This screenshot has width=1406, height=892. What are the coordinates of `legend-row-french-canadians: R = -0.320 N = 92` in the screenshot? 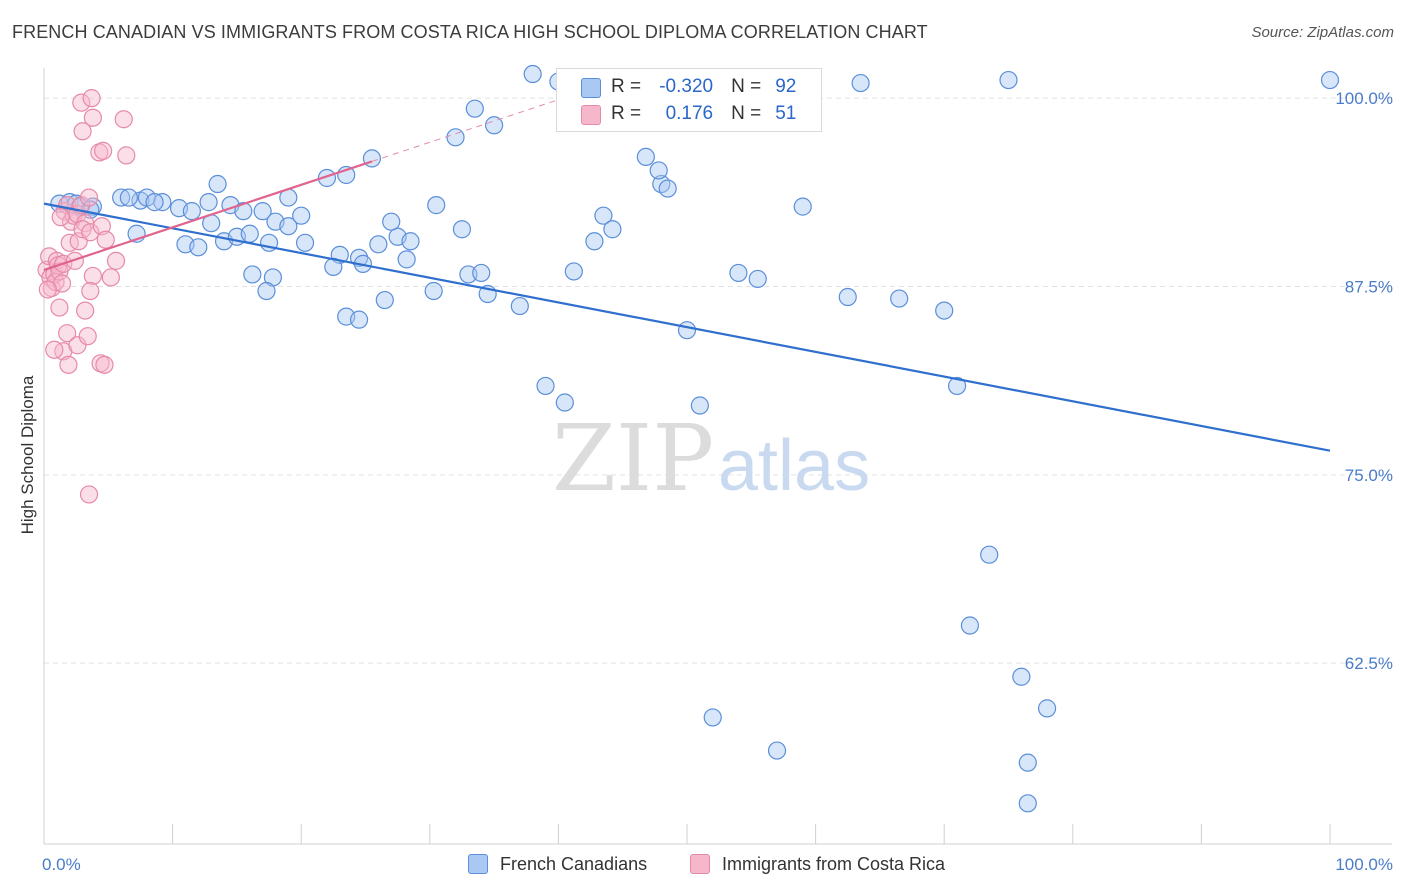 It's located at (688, 87).